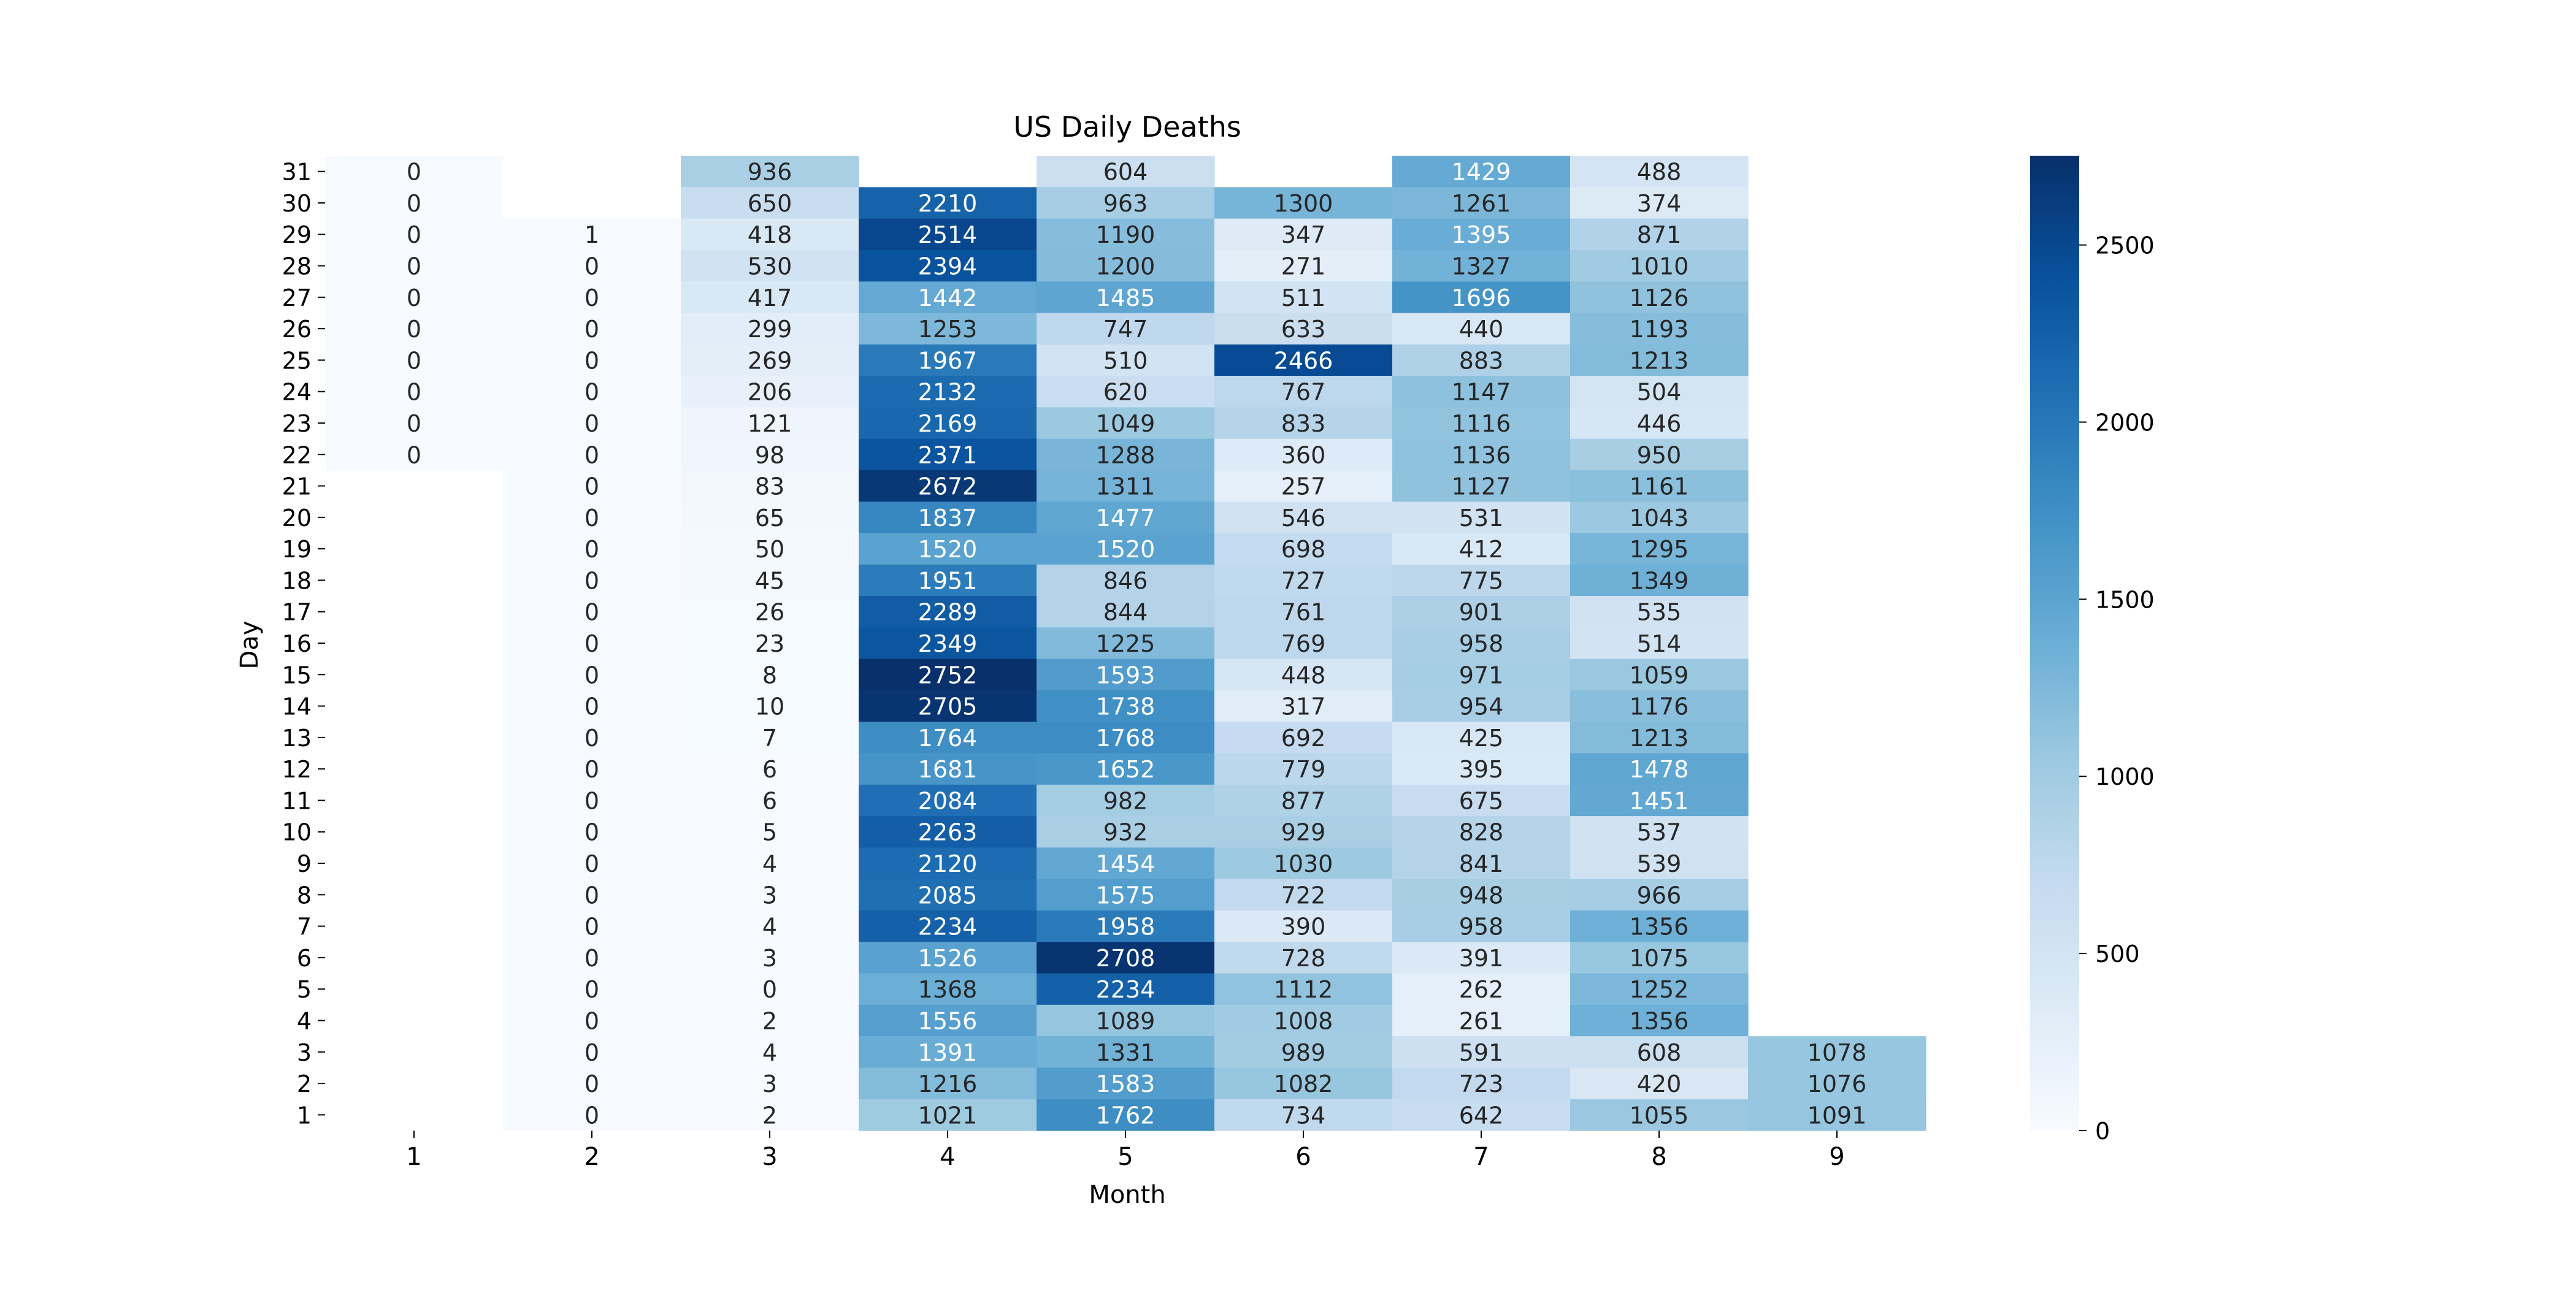  I want to click on y-tick-label: 19, so click(297, 549).